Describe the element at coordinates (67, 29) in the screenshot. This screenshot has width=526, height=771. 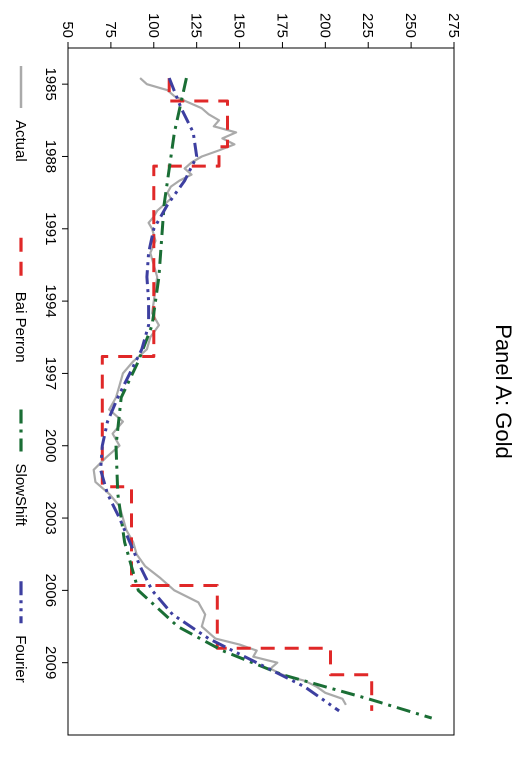
I see `y-tick-label: 50` at that location.